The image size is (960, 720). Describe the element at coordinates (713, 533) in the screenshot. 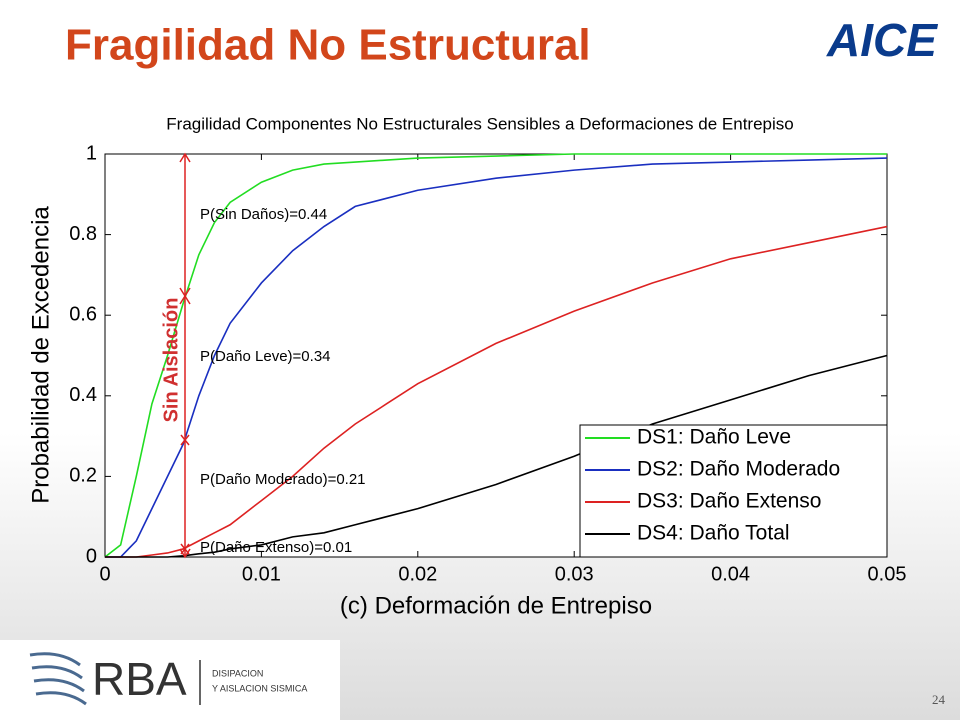

I see `legend-label: DS4: Daño Total` at that location.